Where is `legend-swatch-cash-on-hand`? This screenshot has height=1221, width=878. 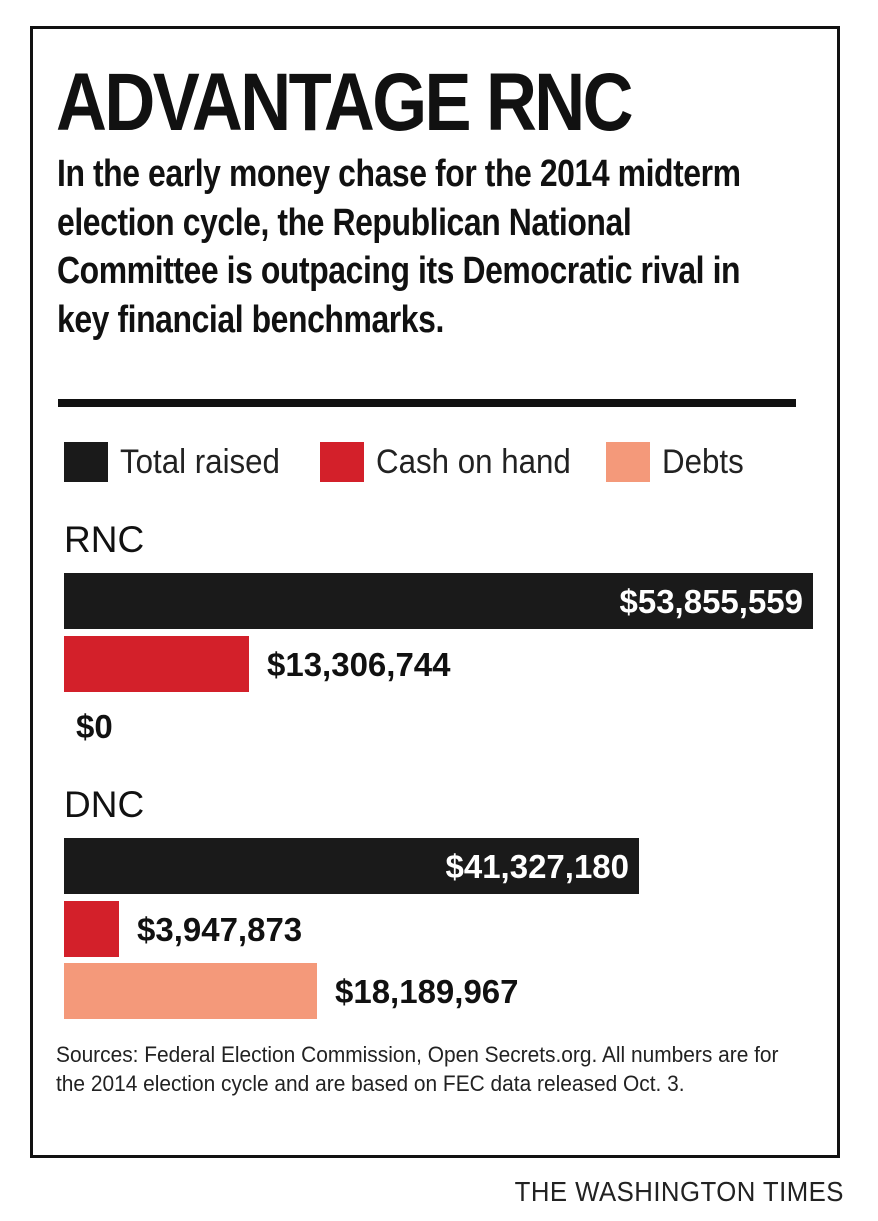
legend-swatch-cash-on-hand is located at coordinates (342, 462).